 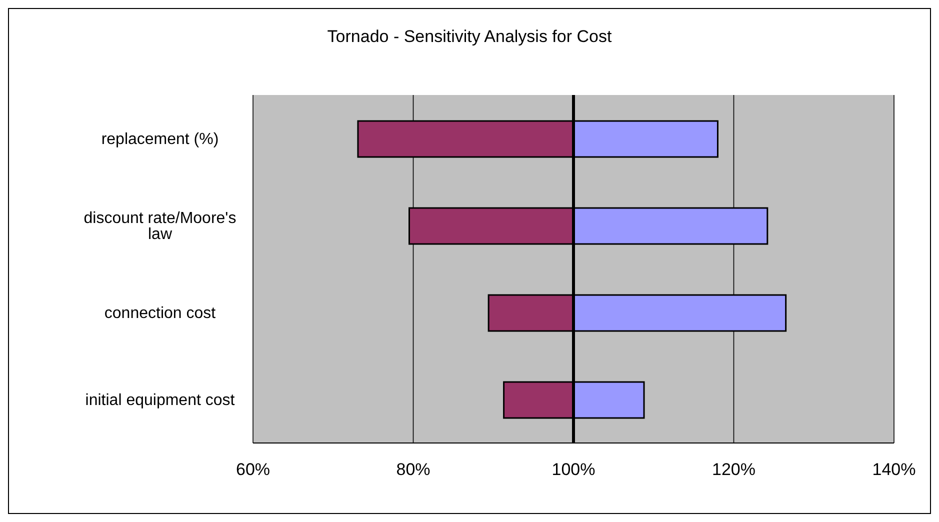 I want to click on chart-title: Tornado - Sensitivity Analysis for Cost, so click(x=469, y=37).